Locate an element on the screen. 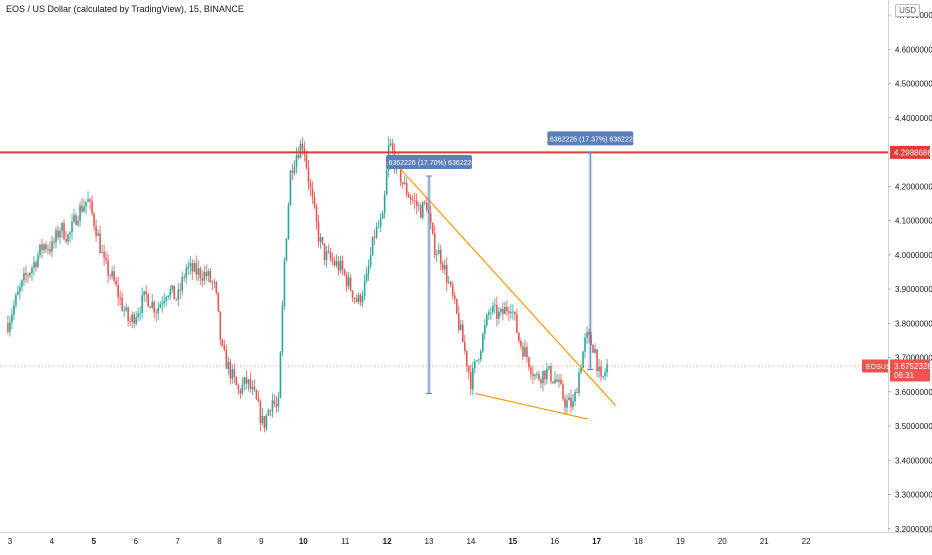  measure-label: 0.6362226 (17.70%) 6362226 is located at coordinates (429, 163).